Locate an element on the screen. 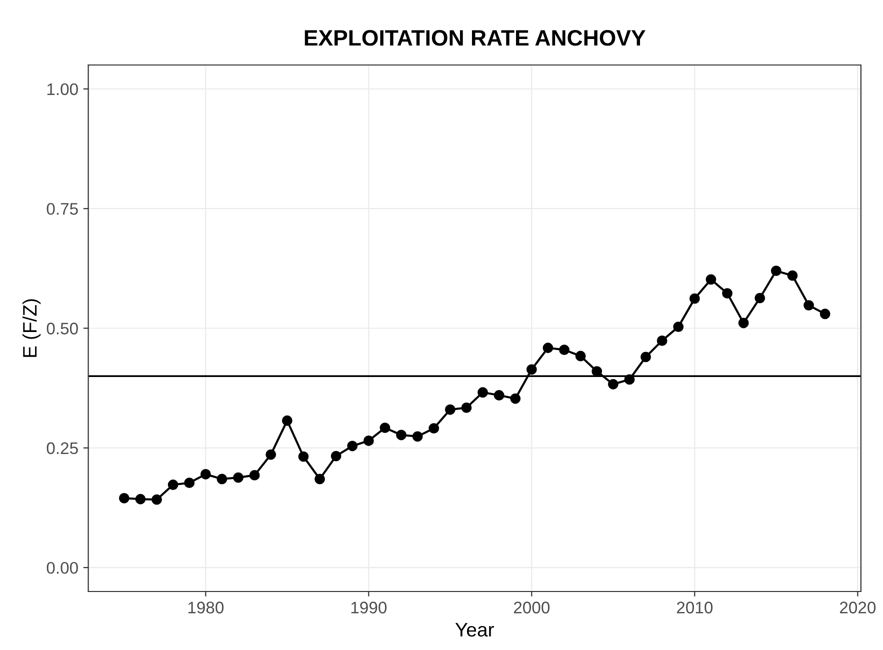 This screenshot has height=650, width=883. y-tick-label: 0.00 is located at coordinates (62, 568).